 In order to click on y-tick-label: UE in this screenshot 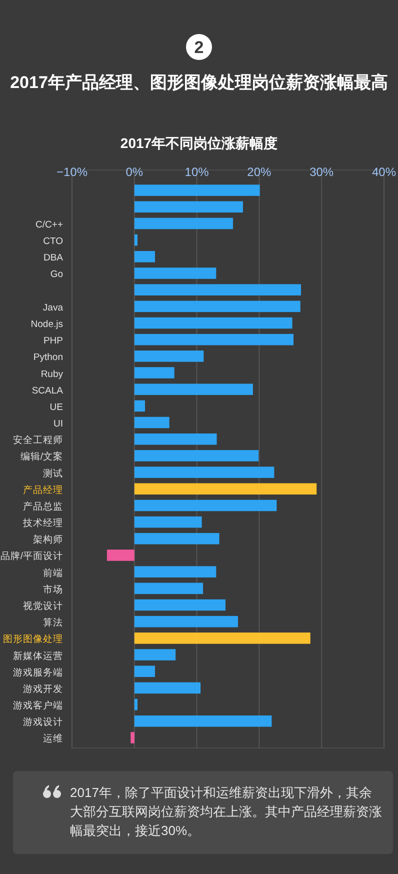, I will do `click(56, 407)`.